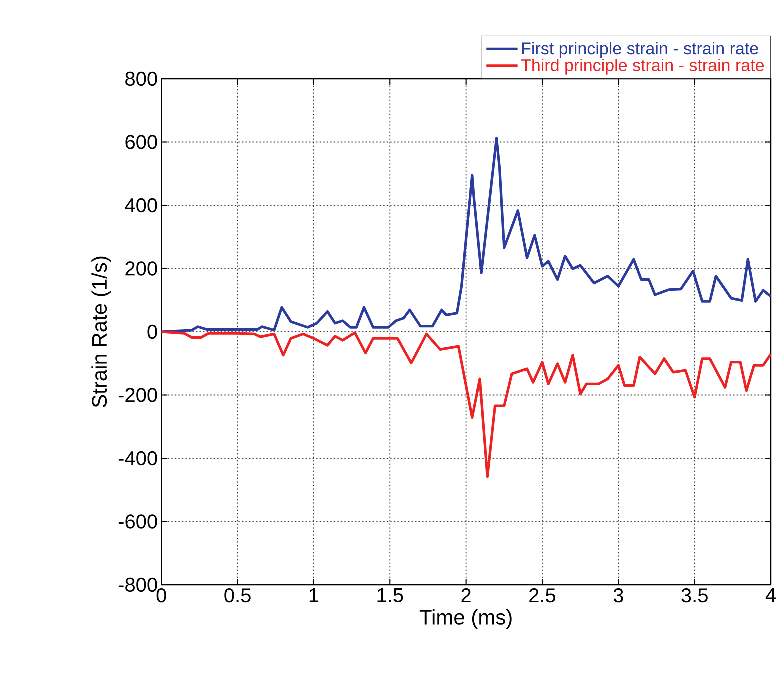 The width and height of the screenshot is (783, 679). What do you see at coordinates (138, 585) in the screenshot?
I see `y-tick-label: -800` at bounding box center [138, 585].